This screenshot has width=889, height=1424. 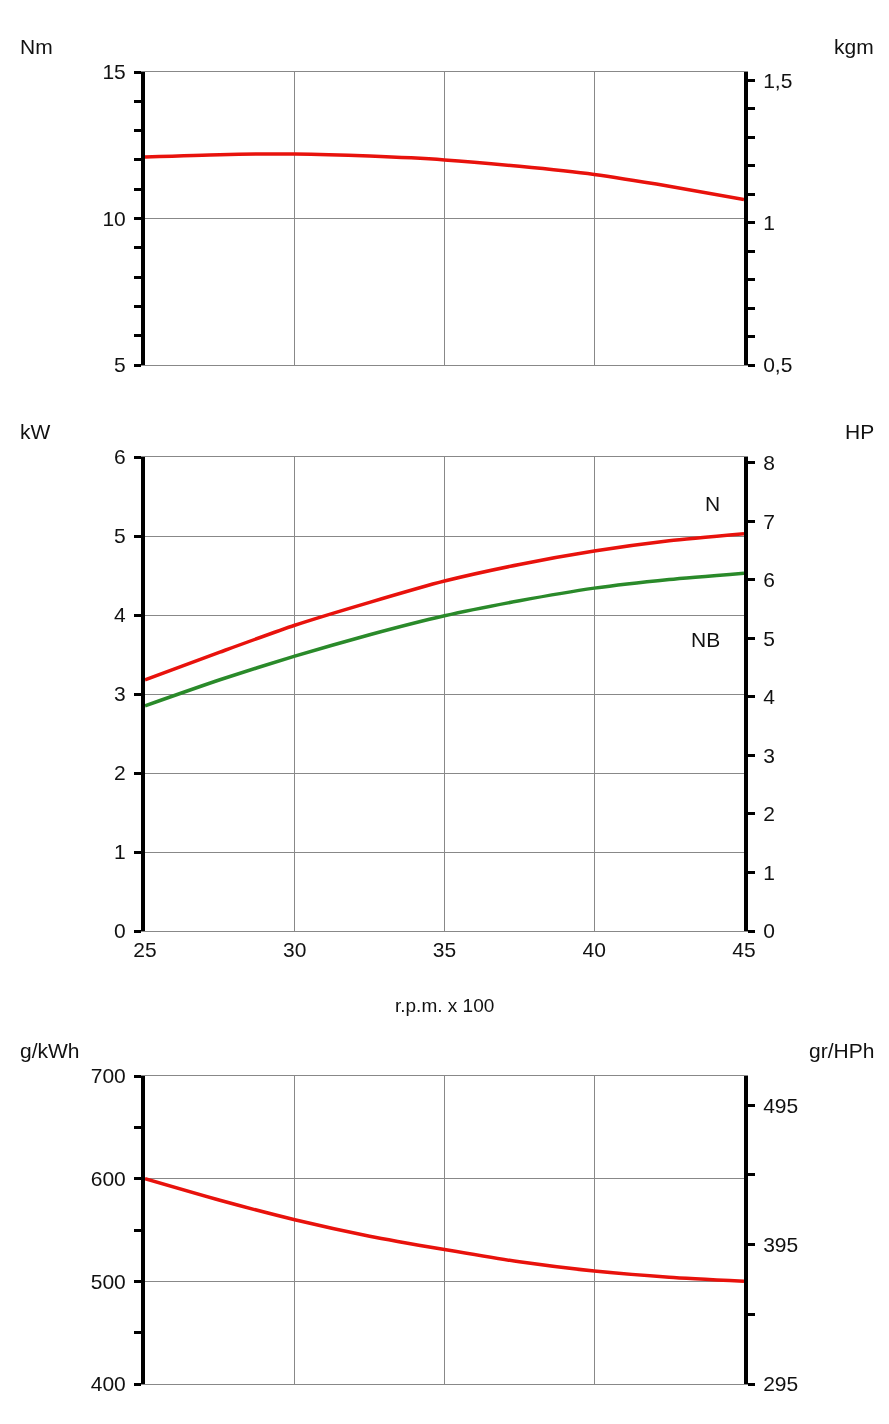 I want to click on y-tick-label: 4, so click(x=120, y=615).